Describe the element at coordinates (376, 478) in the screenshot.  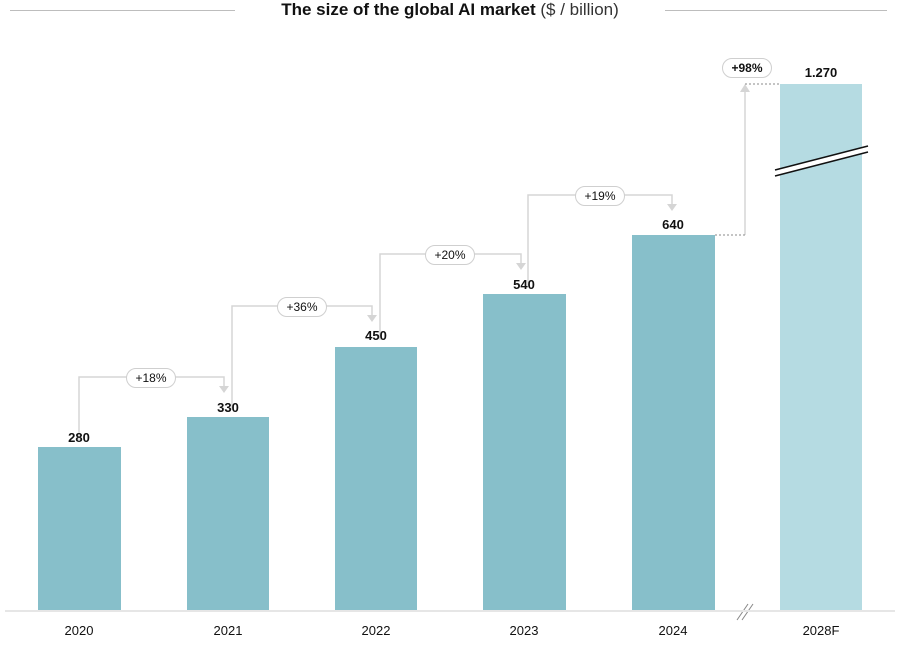
I see `bar-2022` at that location.